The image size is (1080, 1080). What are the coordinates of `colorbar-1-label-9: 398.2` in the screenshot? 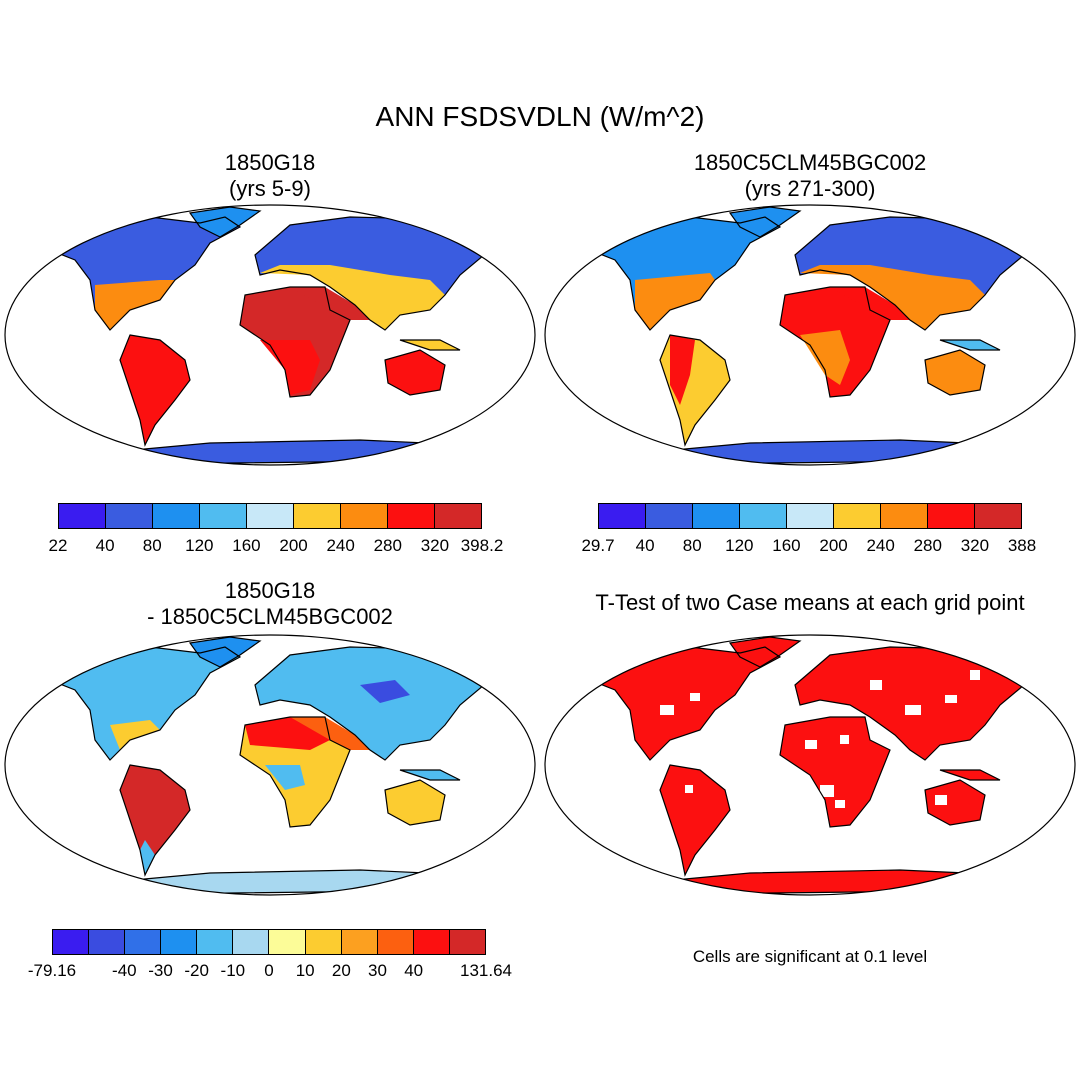 It's located at (482, 545).